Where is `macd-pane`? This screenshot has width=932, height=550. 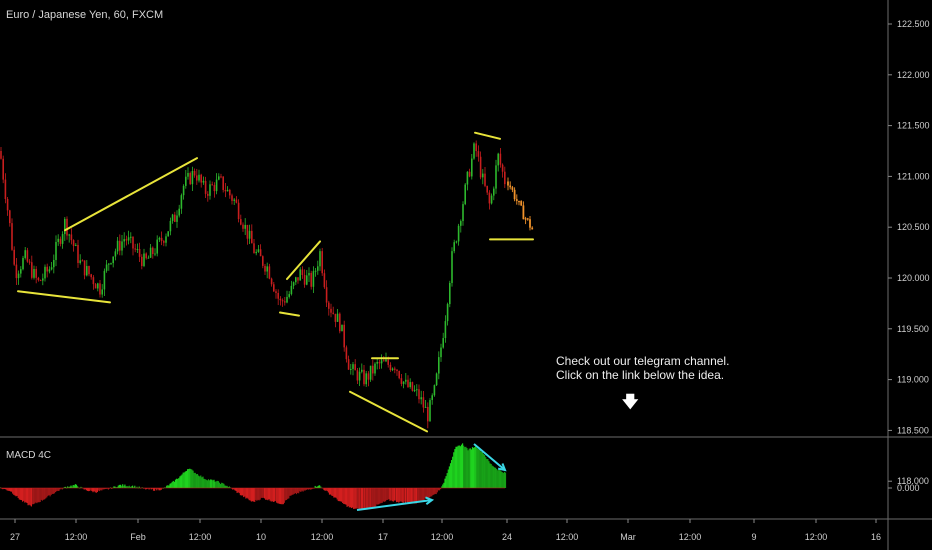 macd-pane is located at coordinates (253, 477).